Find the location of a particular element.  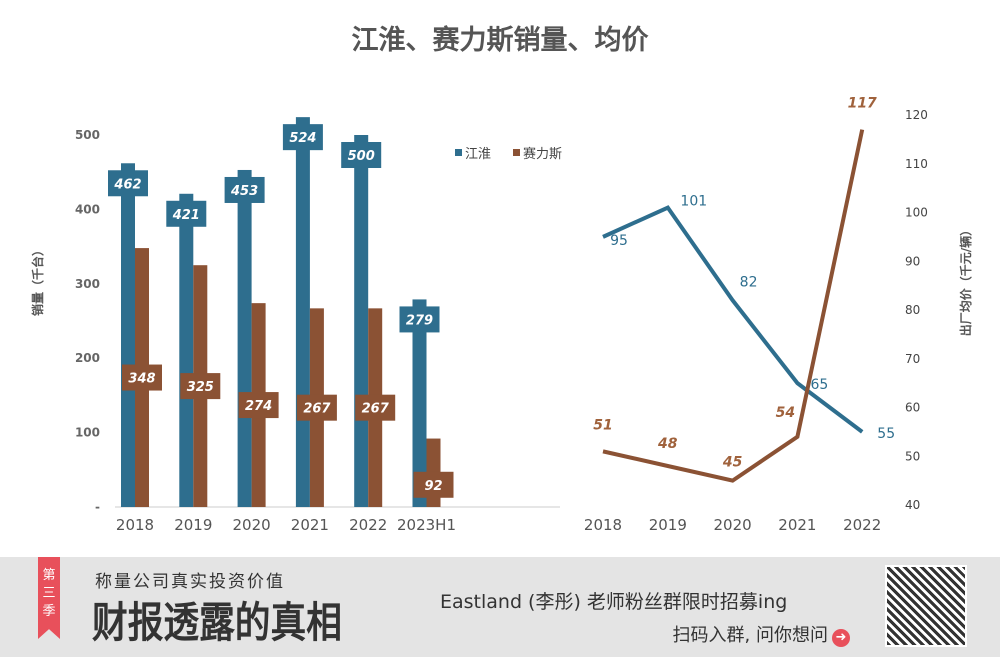

data-label: 500 is located at coordinates (361, 156).